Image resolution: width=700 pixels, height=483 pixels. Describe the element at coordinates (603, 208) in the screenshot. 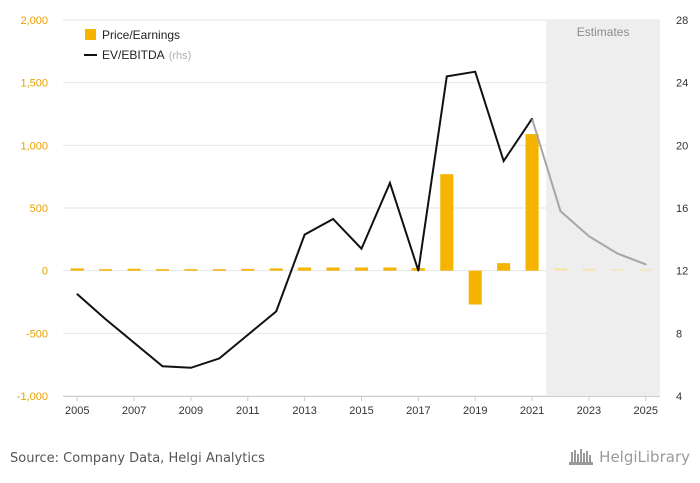

I see `estimates-band` at that location.